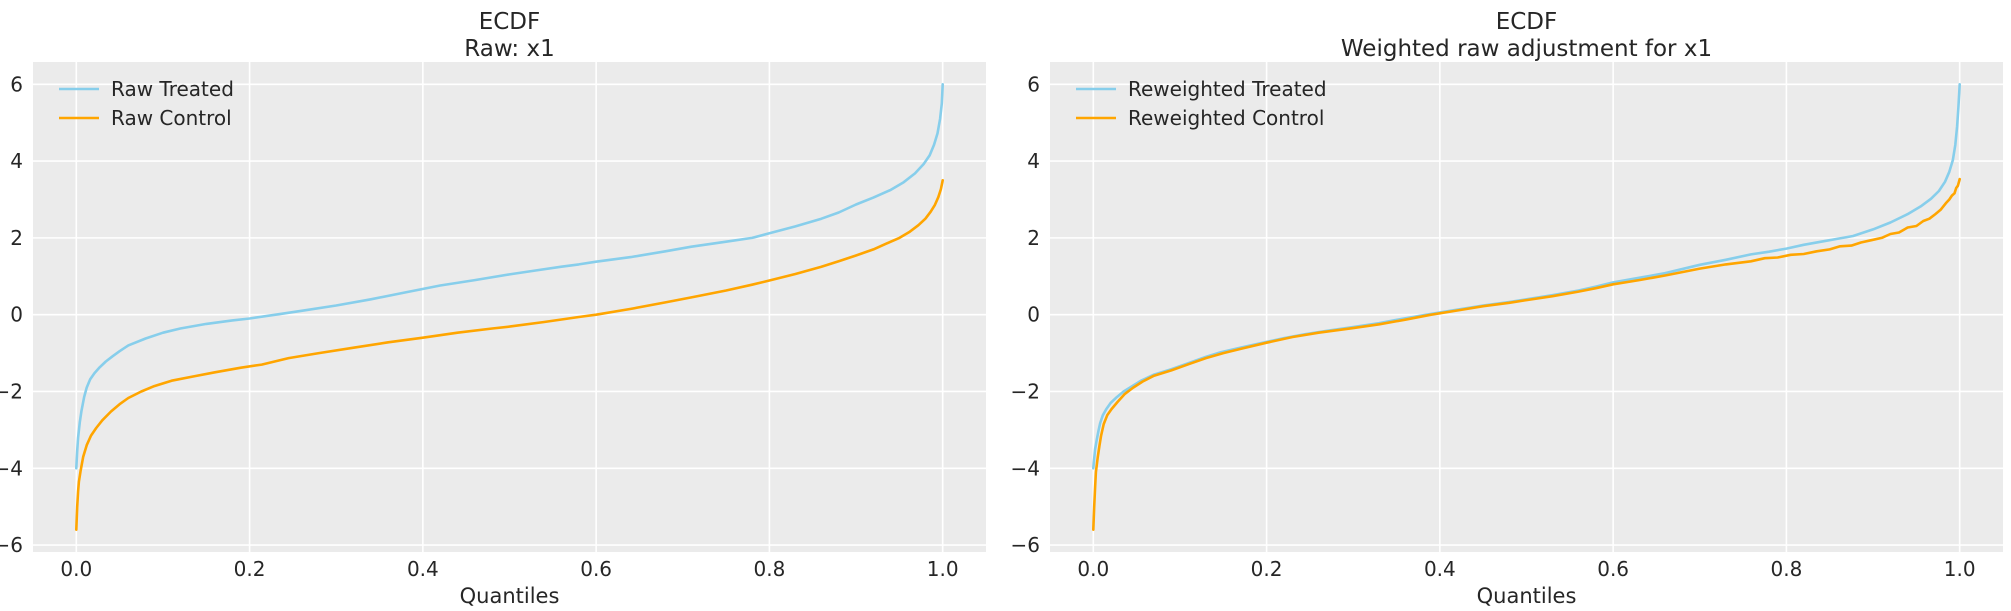  Describe the element at coordinates (171, 118) in the screenshot. I see `legend-label-raw-control: Raw Control` at that location.